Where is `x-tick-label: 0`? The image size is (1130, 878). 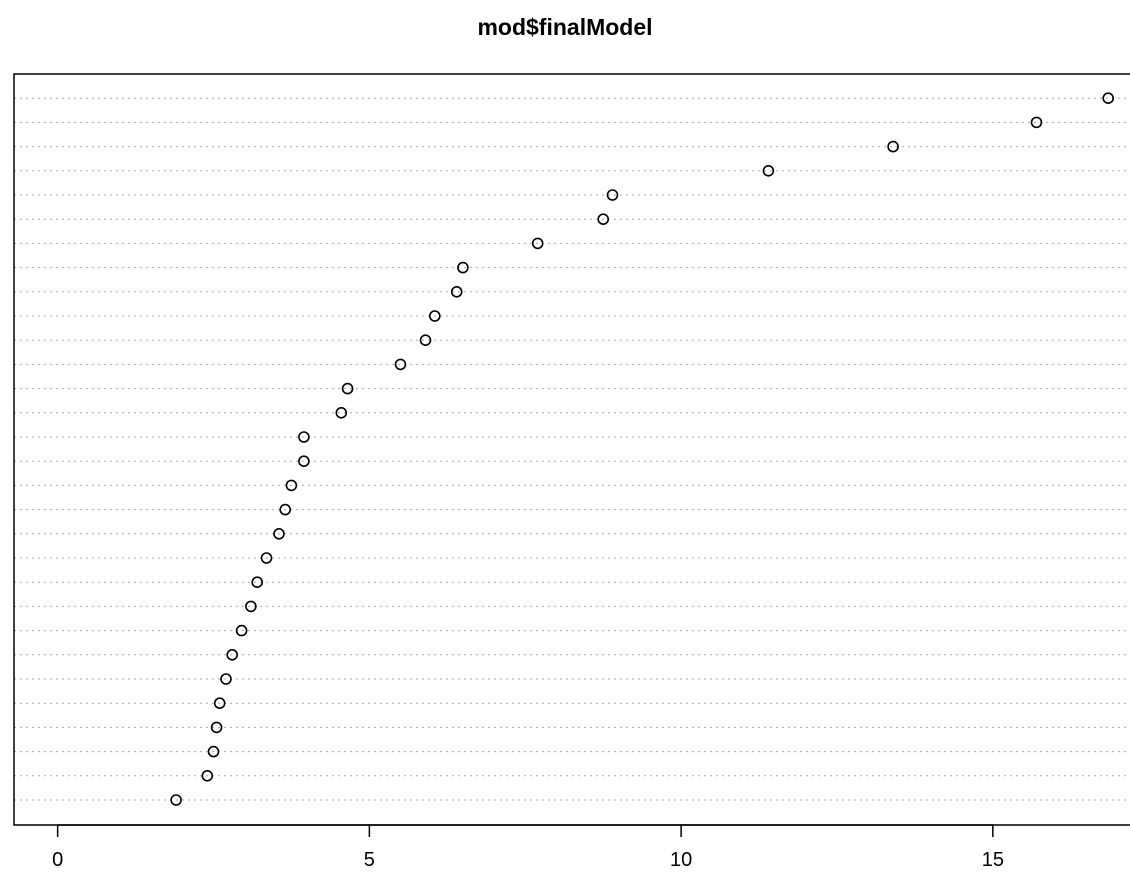
x-tick-label: 0 is located at coordinates (57, 860).